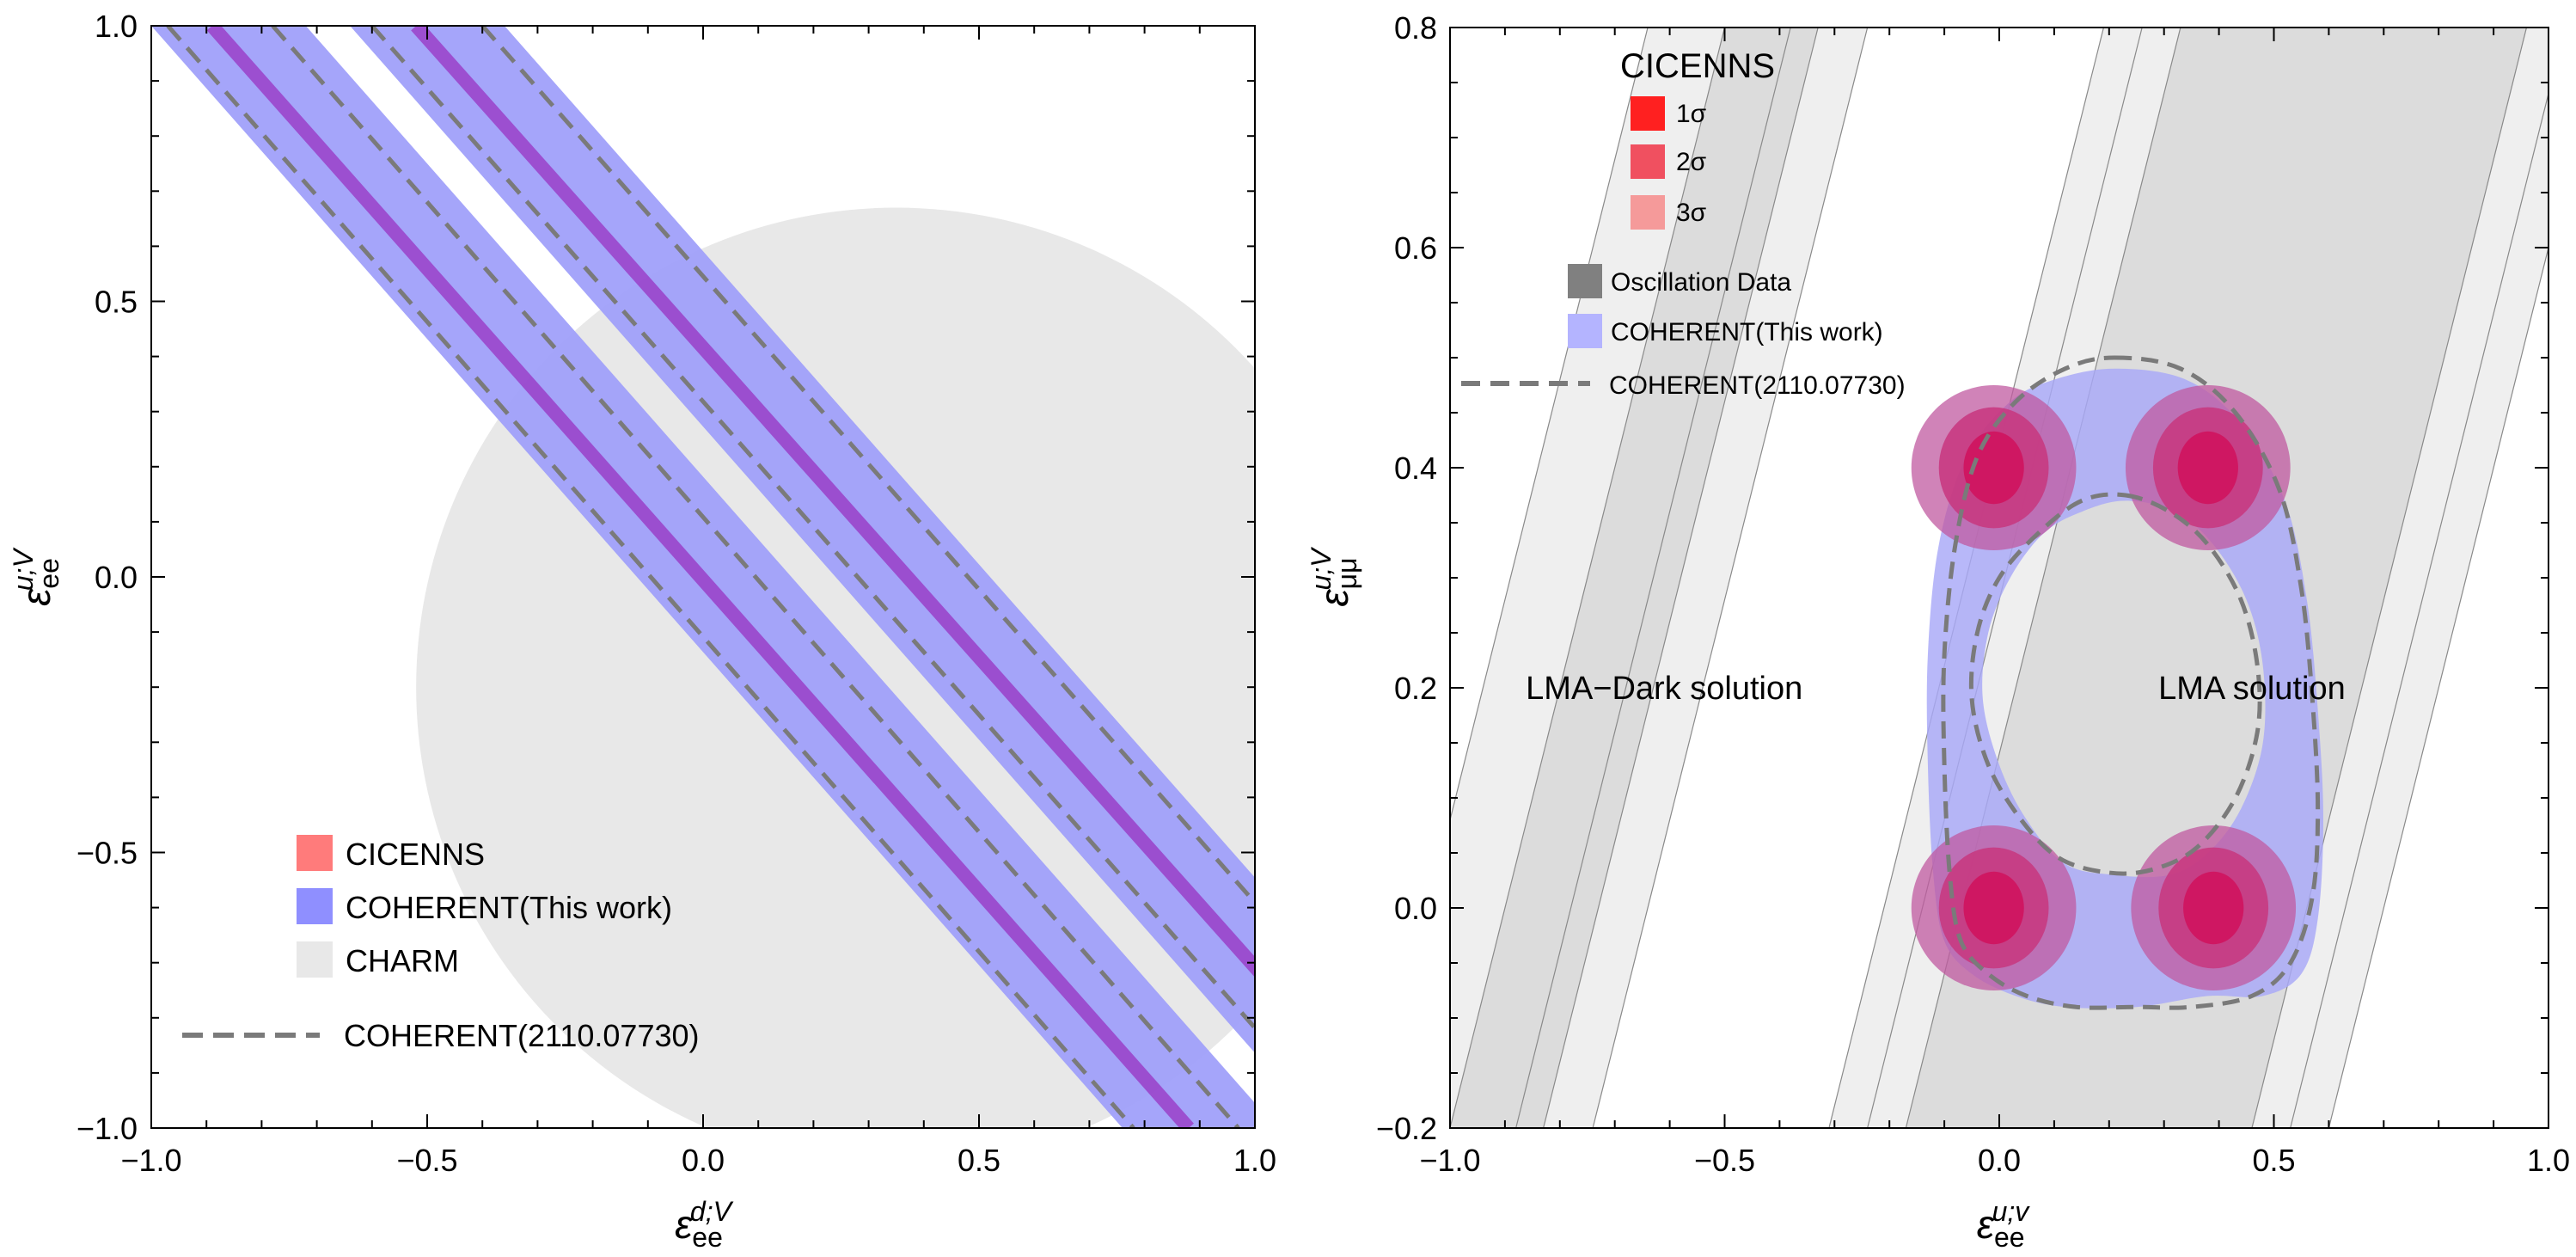 This screenshot has height=1257, width=2576. What do you see at coordinates (1999, 1160) in the screenshot?
I see `right-x-tick-label: 0.0` at bounding box center [1999, 1160].